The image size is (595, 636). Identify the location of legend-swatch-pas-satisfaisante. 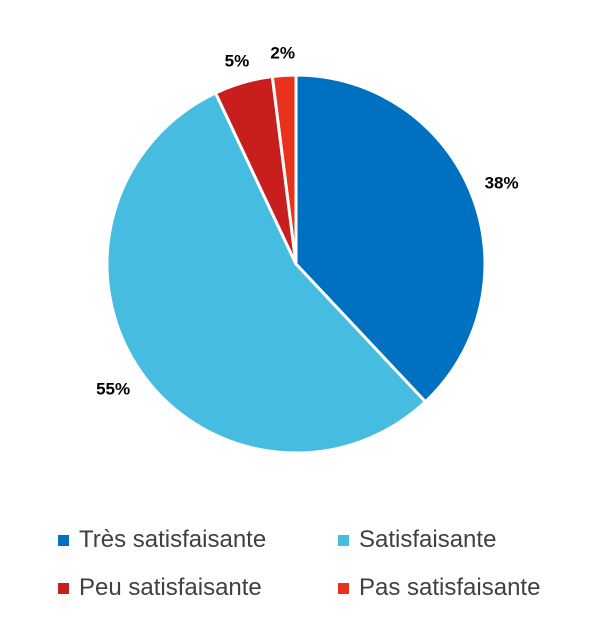
(343, 588).